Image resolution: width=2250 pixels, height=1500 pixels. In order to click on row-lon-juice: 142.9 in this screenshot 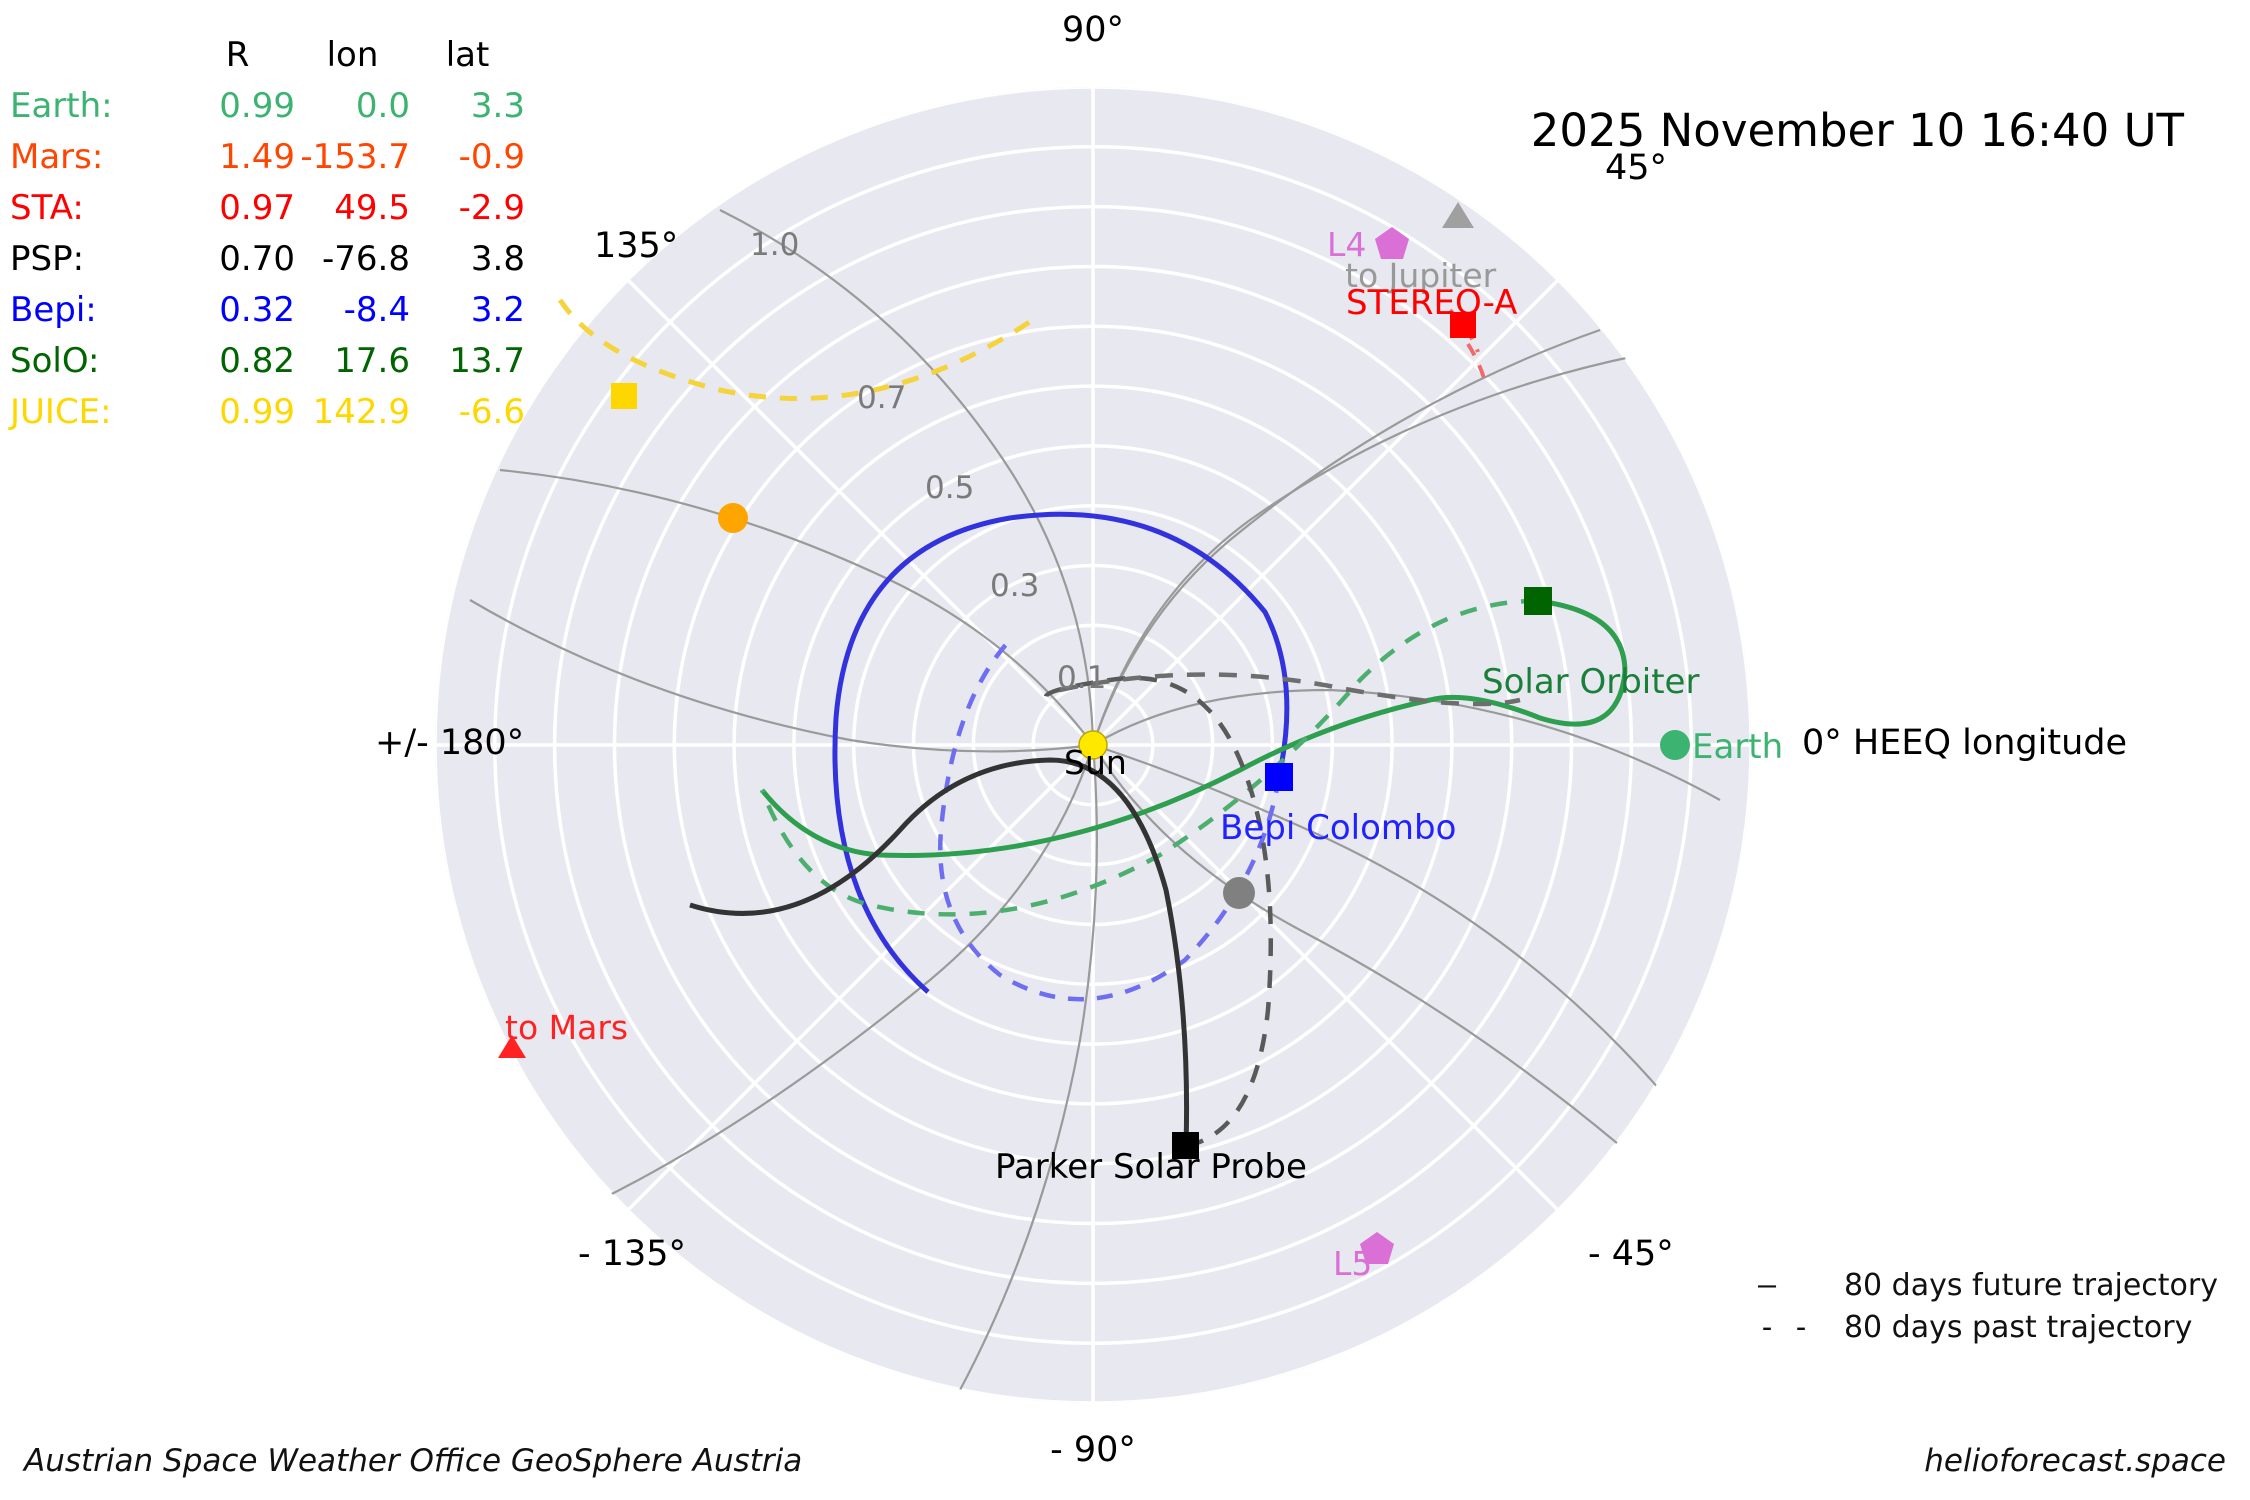, I will do `click(361, 412)`.